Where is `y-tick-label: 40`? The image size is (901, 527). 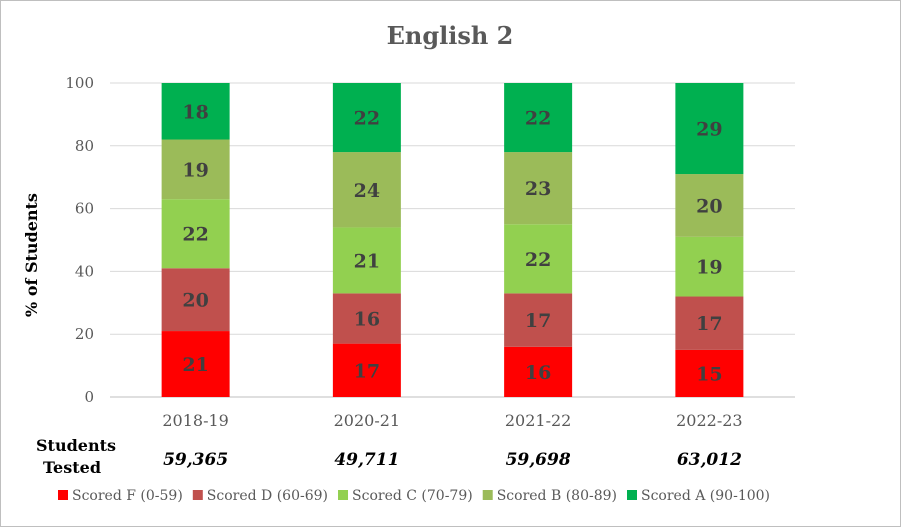
y-tick-label: 40 is located at coordinates (84, 271).